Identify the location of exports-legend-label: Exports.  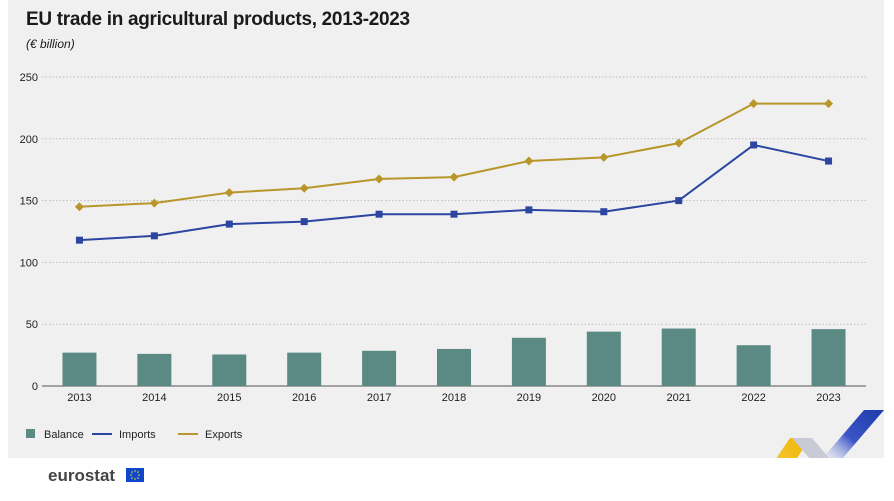
(224, 435).